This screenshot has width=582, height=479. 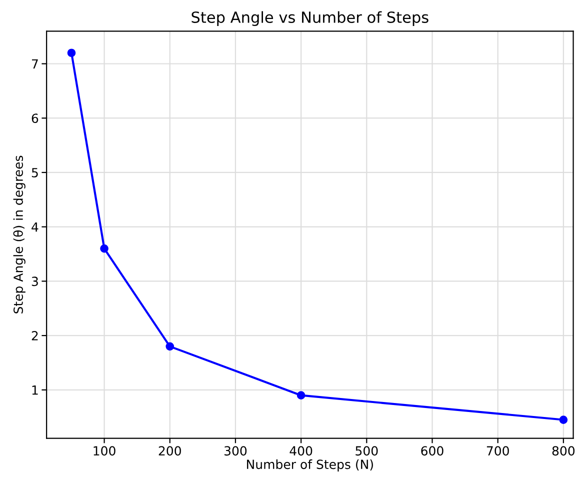 What do you see at coordinates (432, 451) in the screenshot?
I see `x-tick-label: 600` at bounding box center [432, 451].